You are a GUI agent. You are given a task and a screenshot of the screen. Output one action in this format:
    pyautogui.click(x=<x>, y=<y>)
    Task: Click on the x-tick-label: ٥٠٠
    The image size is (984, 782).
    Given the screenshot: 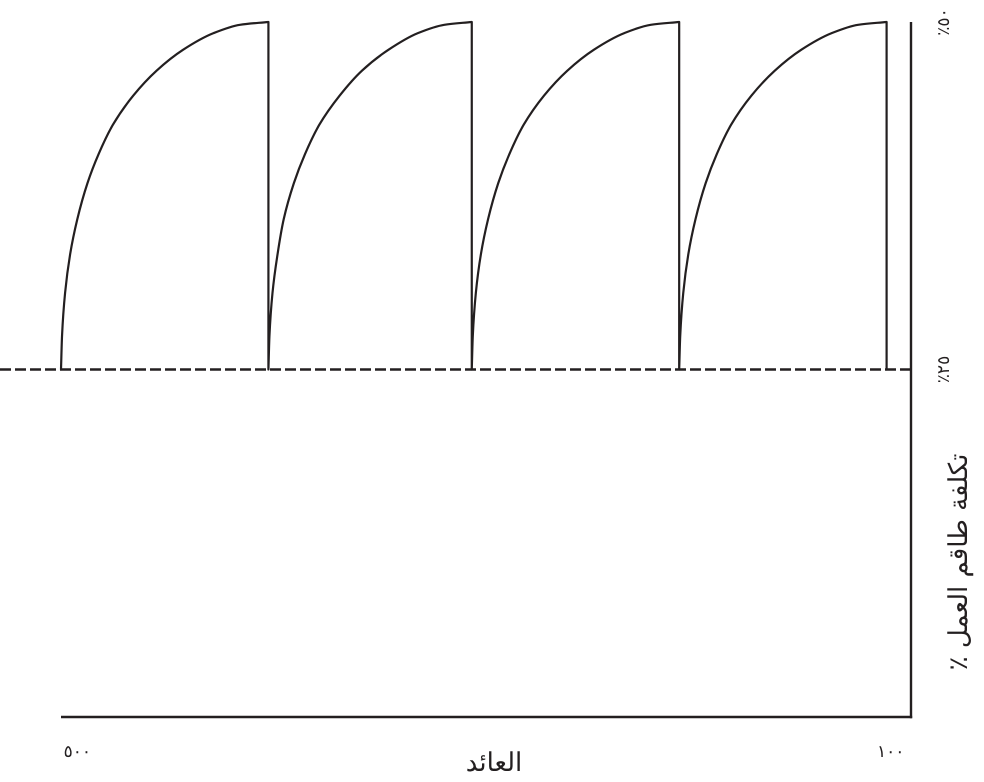 What is the action you would take?
    pyautogui.click(x=77, y=752)
    